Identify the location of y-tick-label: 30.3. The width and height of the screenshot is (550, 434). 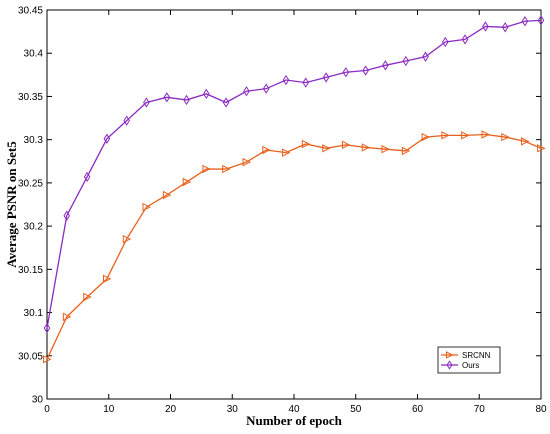
(34, 140).